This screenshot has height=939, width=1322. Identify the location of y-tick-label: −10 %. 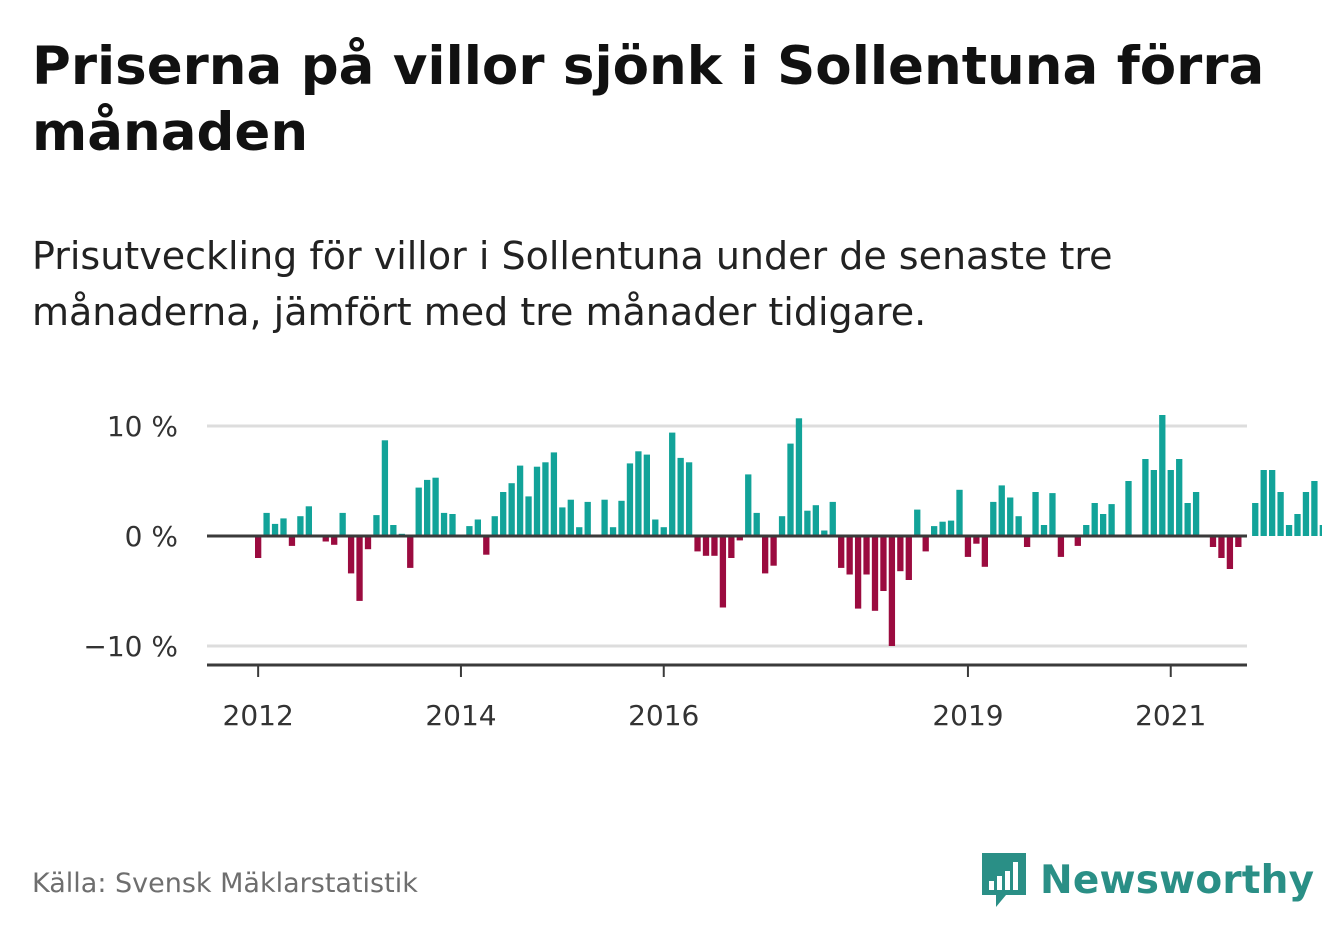
(130, 646).